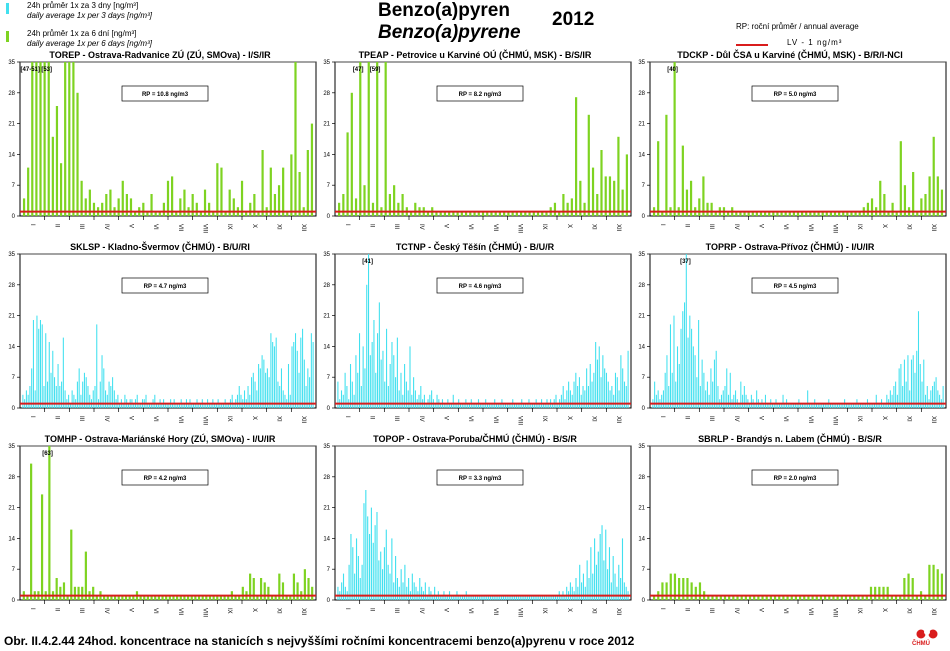  Describe the element at coordinates (641, 94) in the screenshot. I see `y-tick-label: 28` at that location.